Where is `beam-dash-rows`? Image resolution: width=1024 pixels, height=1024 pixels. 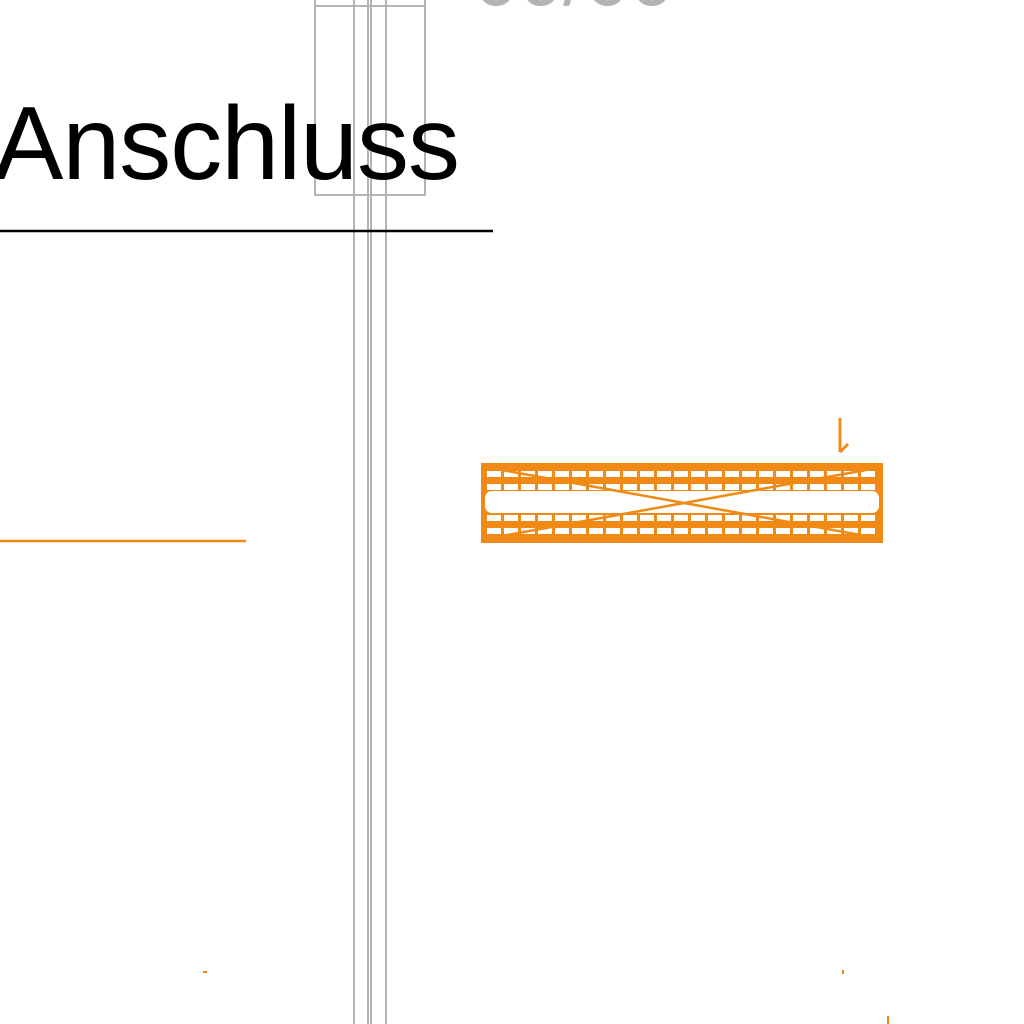
beam-dash-rows is located at coordinates (681, 502).